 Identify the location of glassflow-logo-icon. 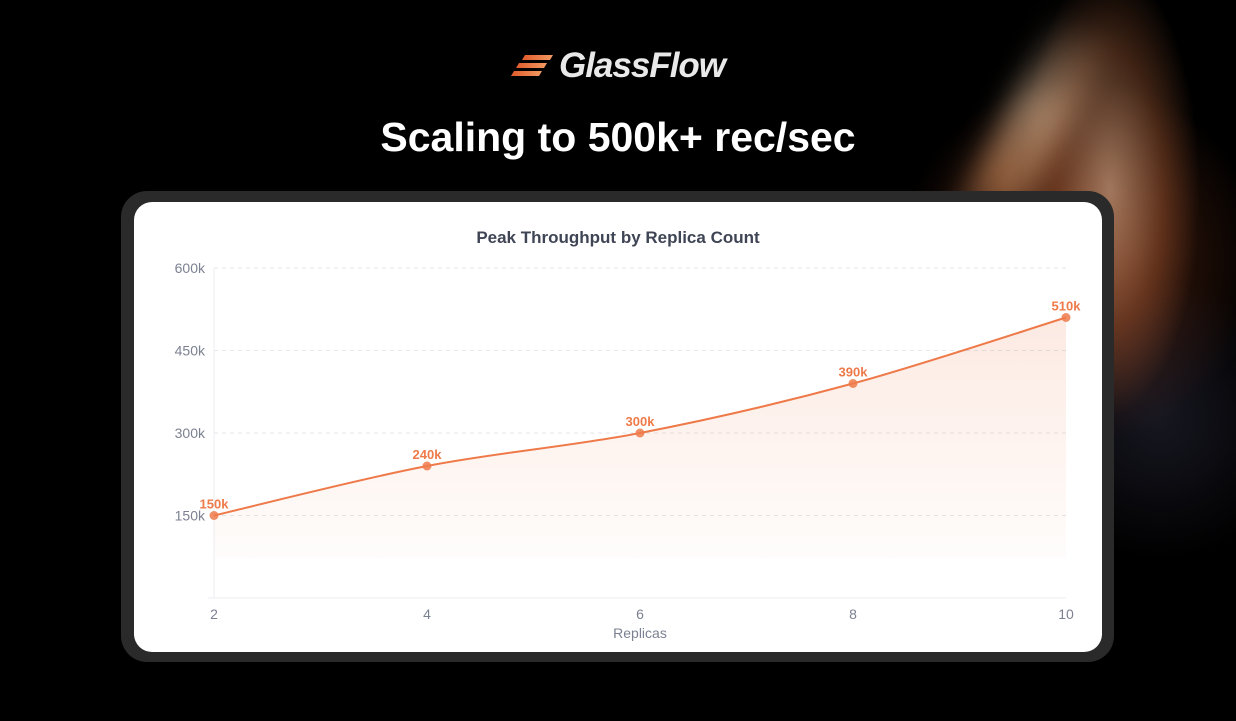
(531, 65).